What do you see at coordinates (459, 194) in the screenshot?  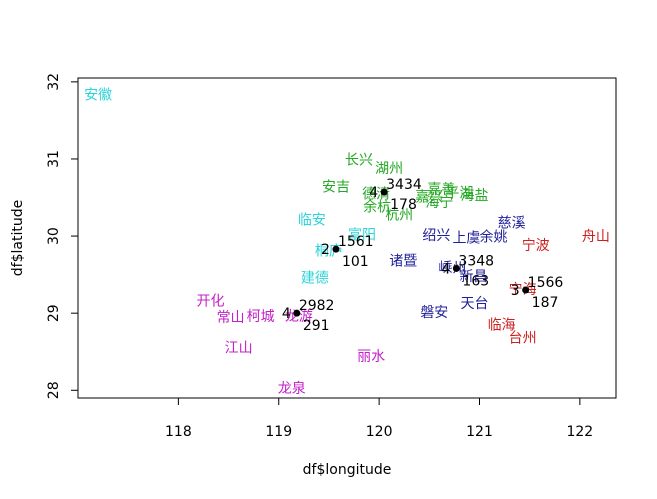 I see `city-label: 平湖` at bounding box center [459, 194].